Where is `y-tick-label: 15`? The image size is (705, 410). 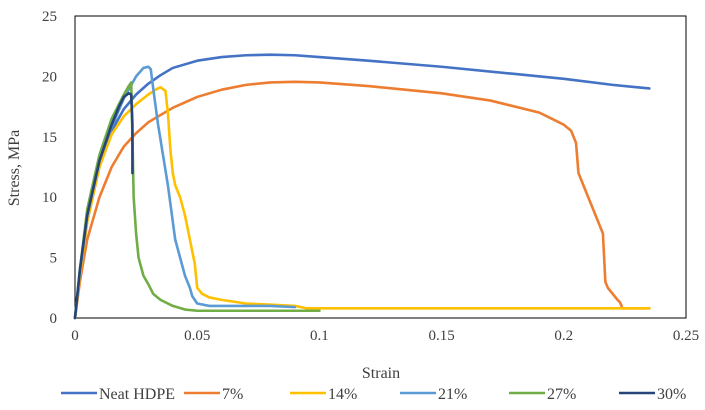 y-tick-label: 15 is located at coordinates (49, 138).